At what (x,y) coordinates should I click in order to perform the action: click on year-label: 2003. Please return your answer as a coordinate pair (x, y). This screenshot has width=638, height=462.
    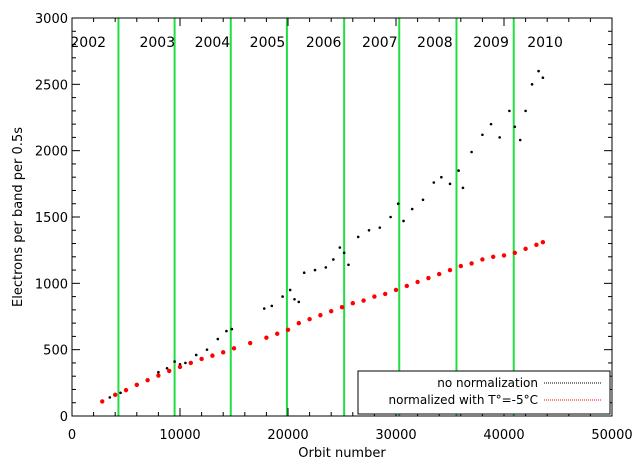
    Looking at the image, I should click on (157, 43).